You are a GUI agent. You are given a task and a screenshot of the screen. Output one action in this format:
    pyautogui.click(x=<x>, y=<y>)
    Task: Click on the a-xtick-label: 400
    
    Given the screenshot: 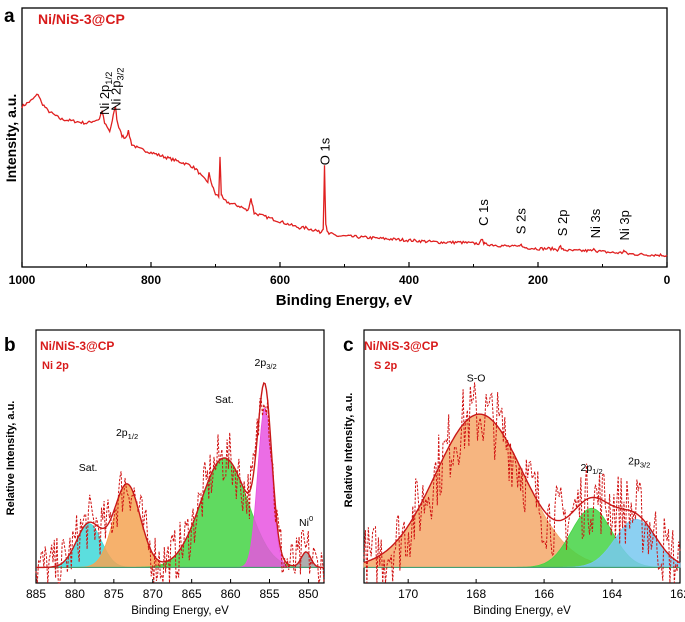 What is the action you would take?
    pyautogui.click(x=409, y=280)
    